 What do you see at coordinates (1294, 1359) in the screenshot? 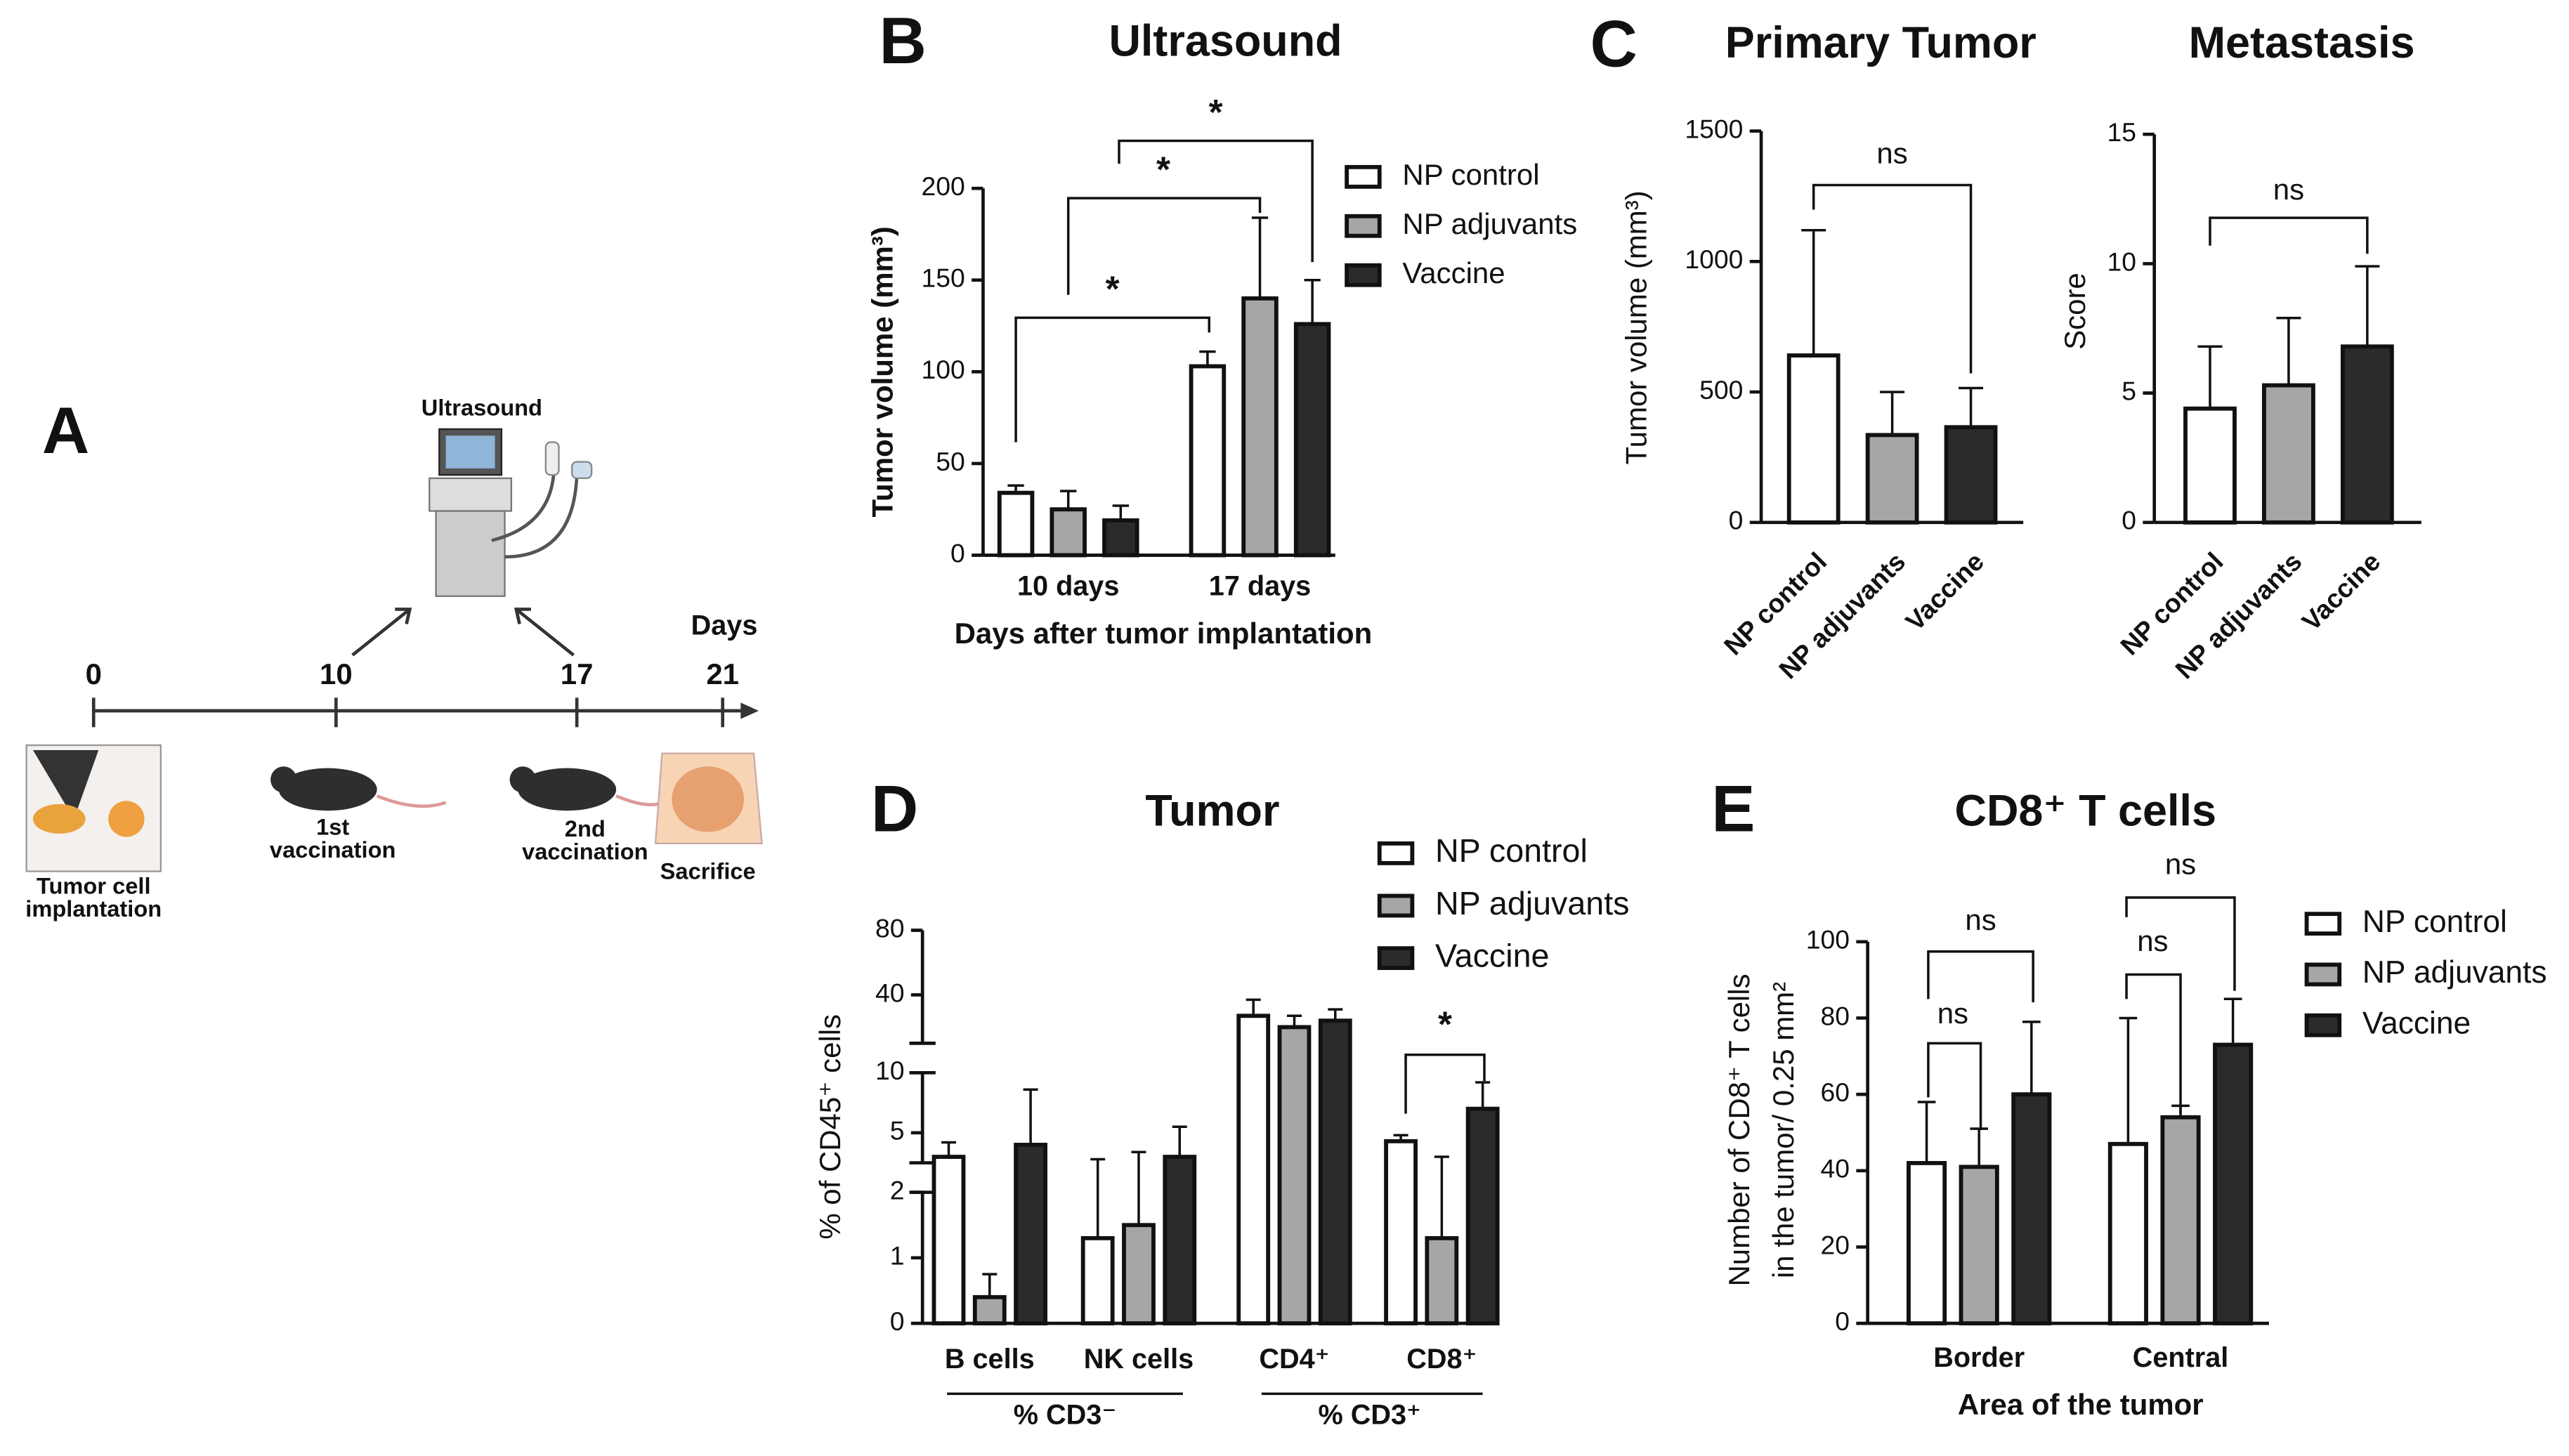
I see `x-tick-label: CD4⁺` at bounding box center [1294, 1359].